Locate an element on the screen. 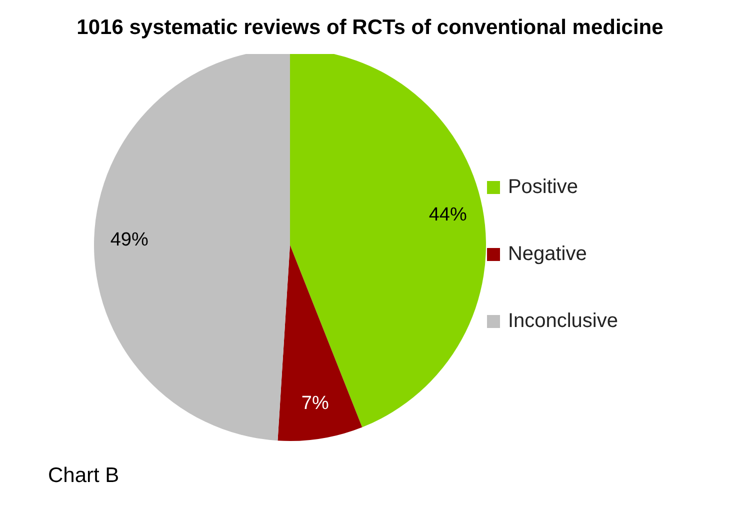 The width and height of the screenshot is (740, 508). legend-label: Positive is located at coordinates (543, 187).